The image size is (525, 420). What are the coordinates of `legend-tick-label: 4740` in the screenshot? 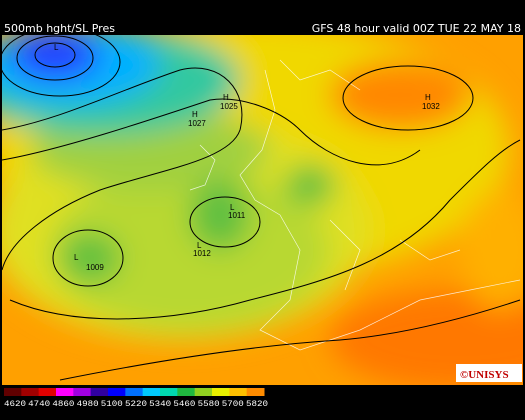 It's located at (39, 404).